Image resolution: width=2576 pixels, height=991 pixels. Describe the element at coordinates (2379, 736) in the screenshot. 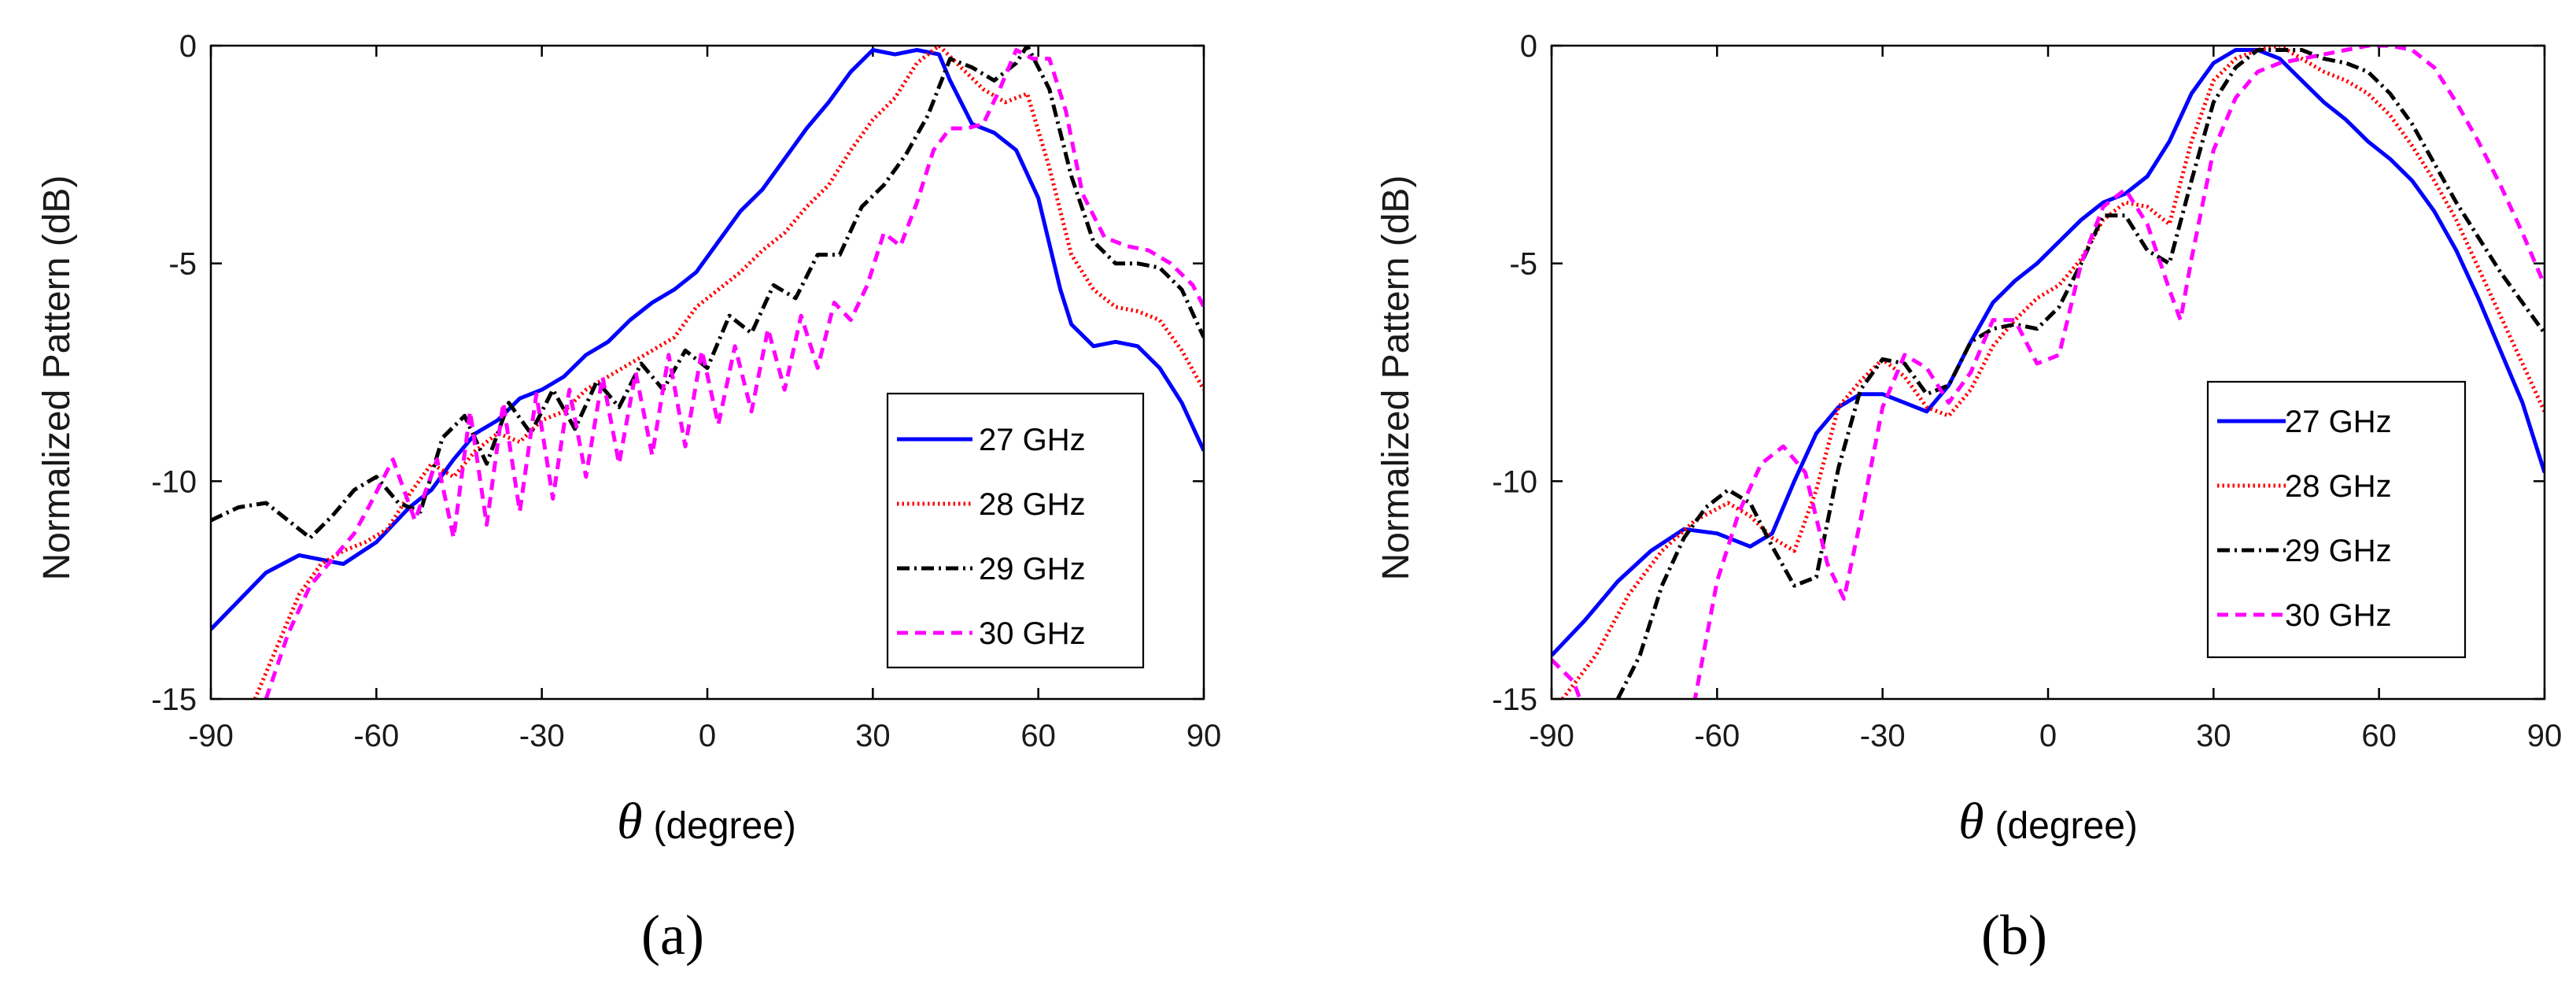

I see `x-tick-label-b-5: 60` at that location.